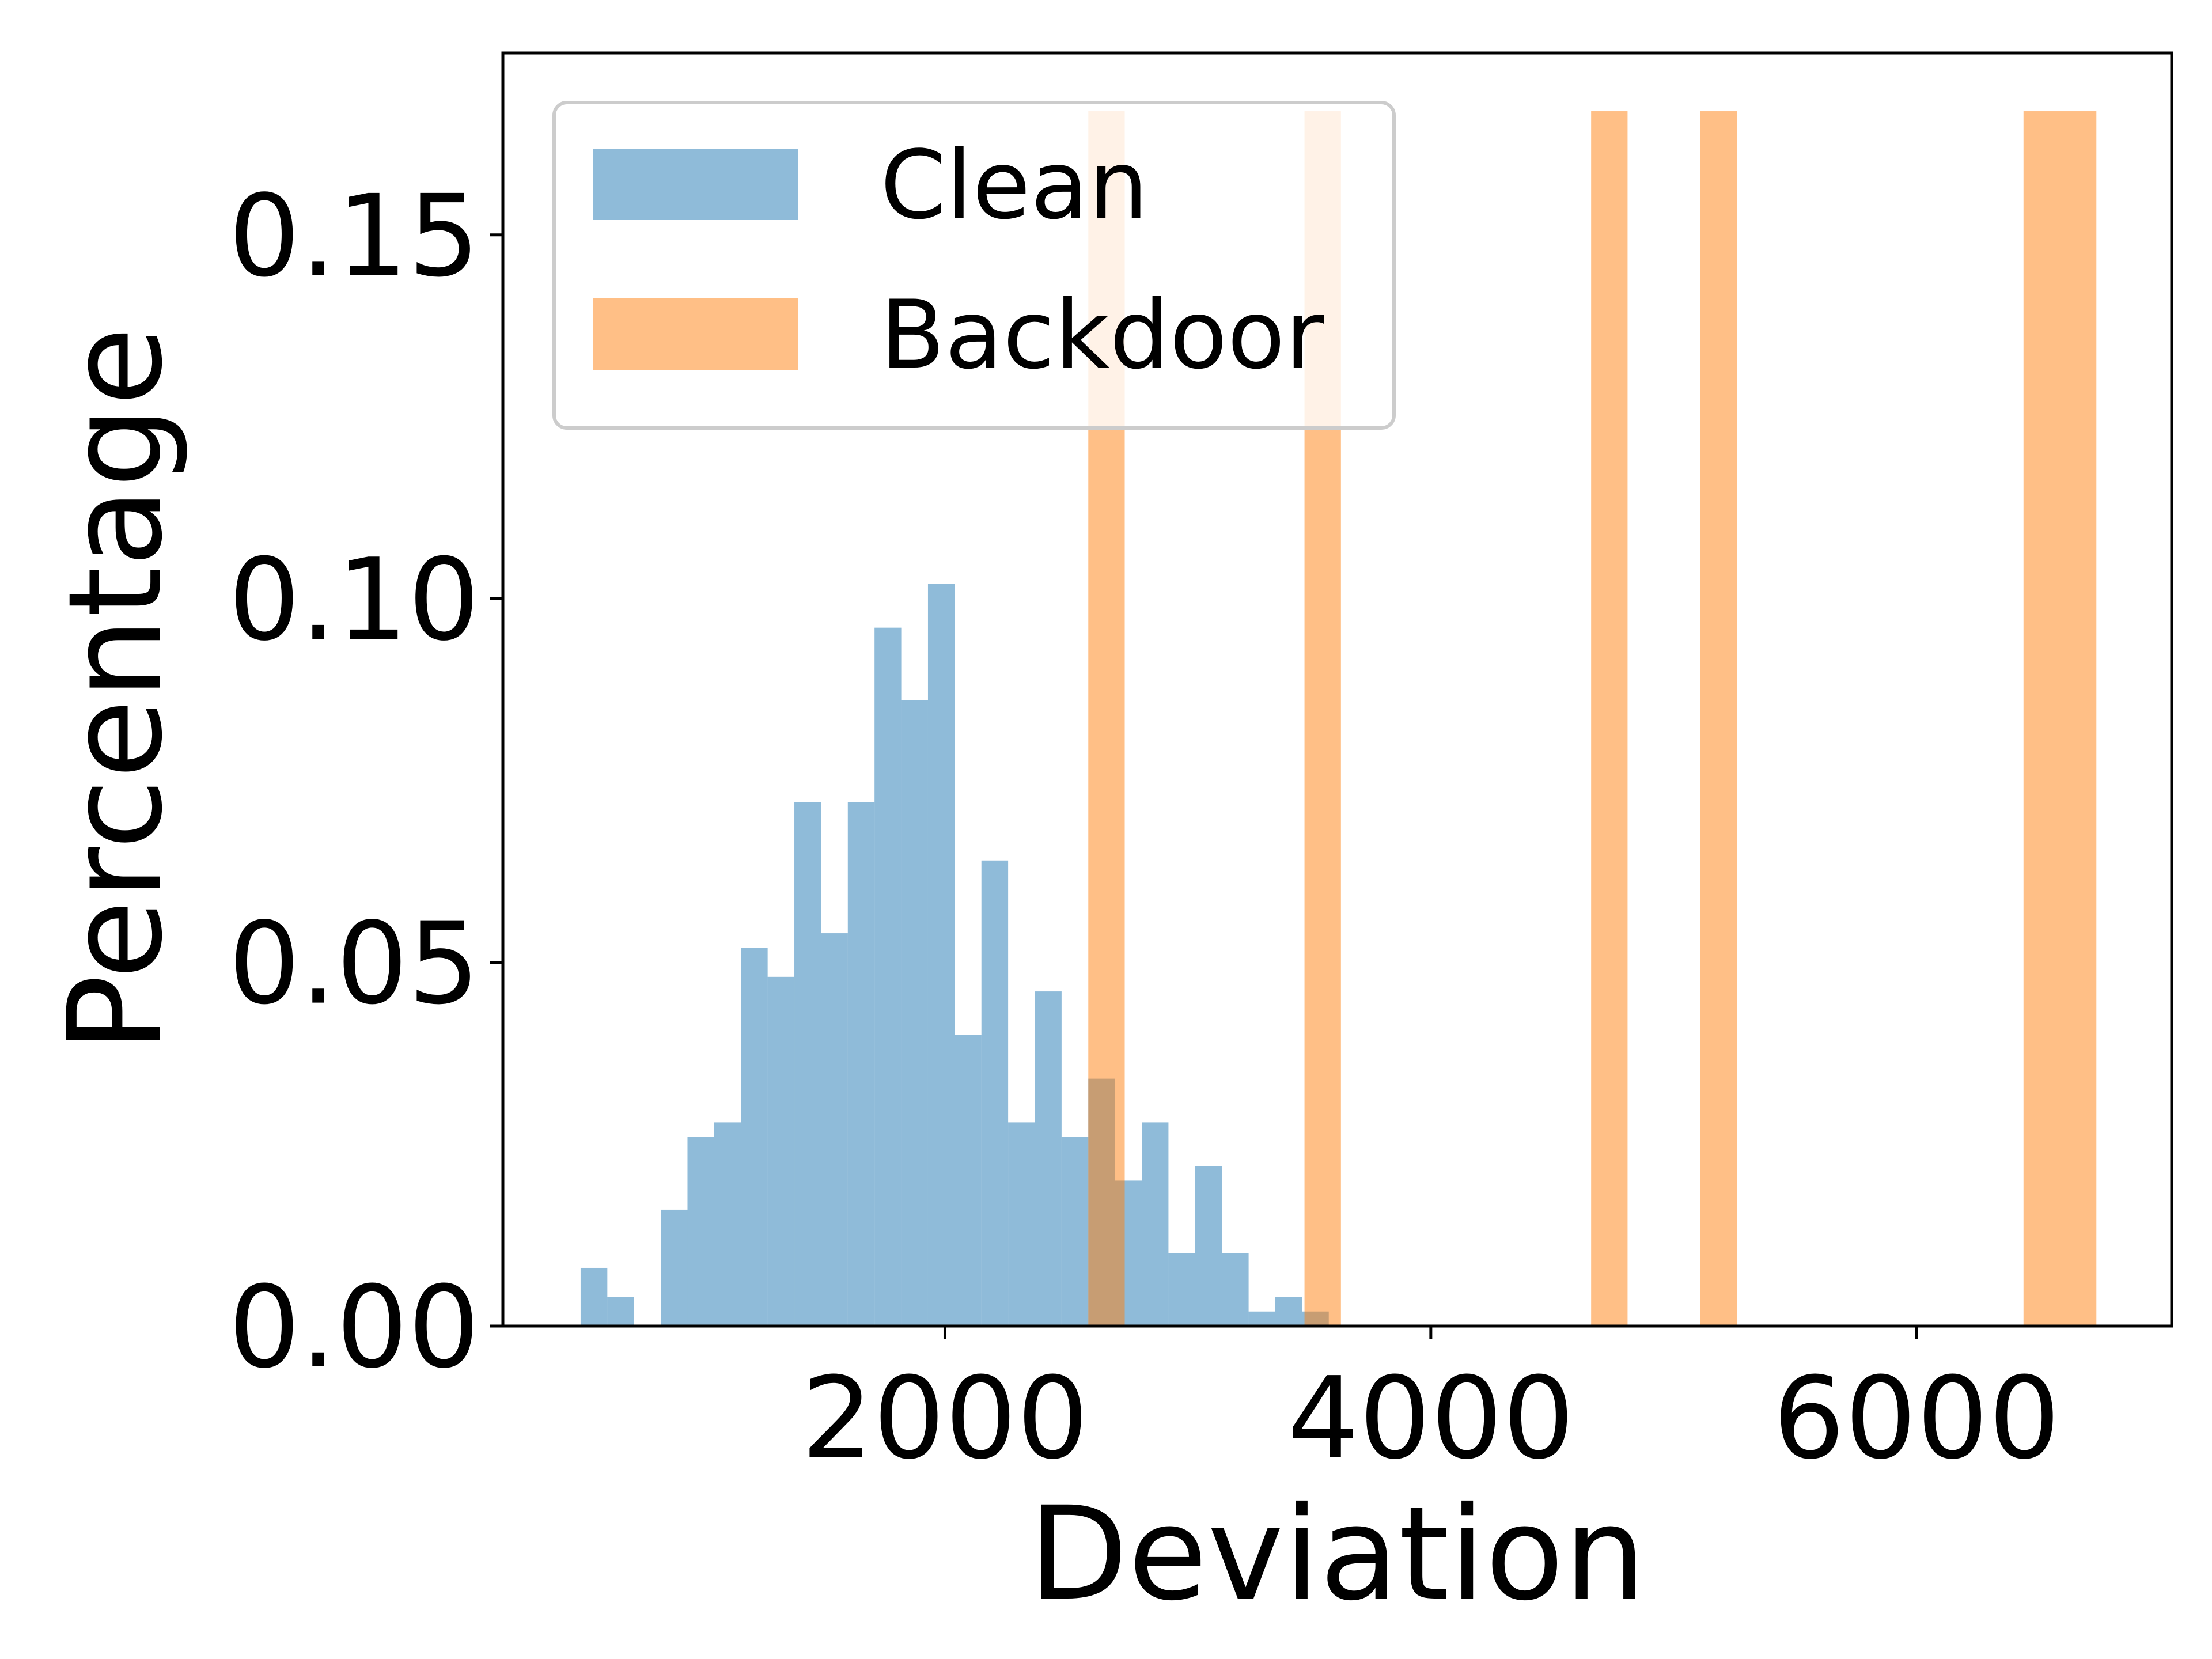  I want to click on legend-swatch-clean, so click(695, 184).